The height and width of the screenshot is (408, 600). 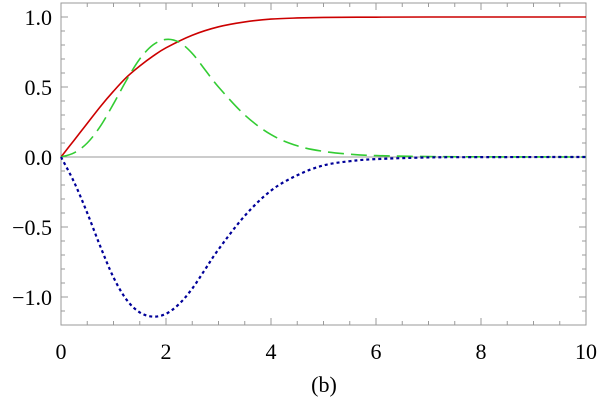 I want to click on y-tick-label: 0.0, so click(x=39, y=157).